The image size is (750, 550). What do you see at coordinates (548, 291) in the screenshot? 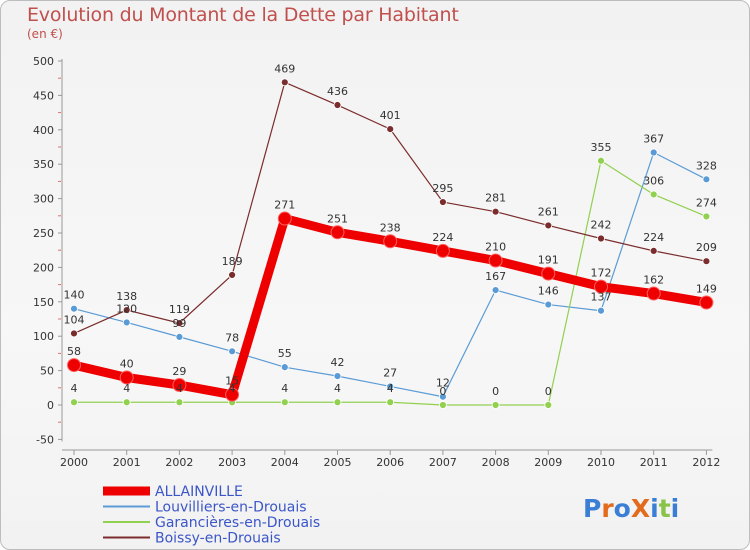
I see `data-label: 146` at bounding box center [548, 291].